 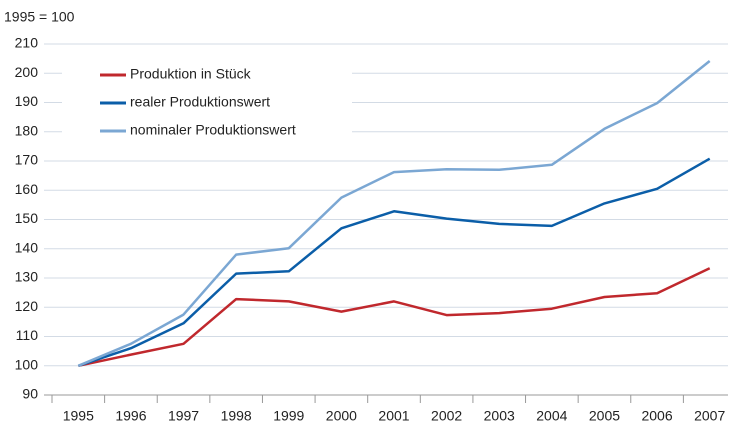 What do you see at coordinates (27, 335) in the screenshot?
I see `y-tick-label: 110` at bounding box center [27, 335].